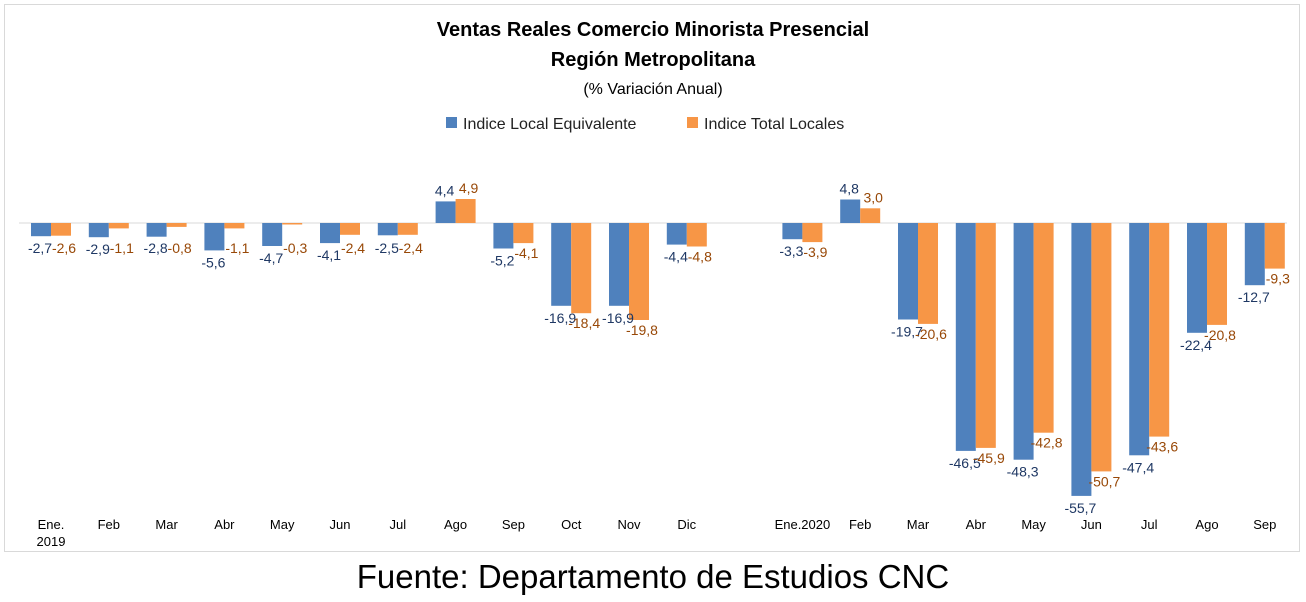  I want to click on data-label-series1-11: -4,4, so click(676, 257).